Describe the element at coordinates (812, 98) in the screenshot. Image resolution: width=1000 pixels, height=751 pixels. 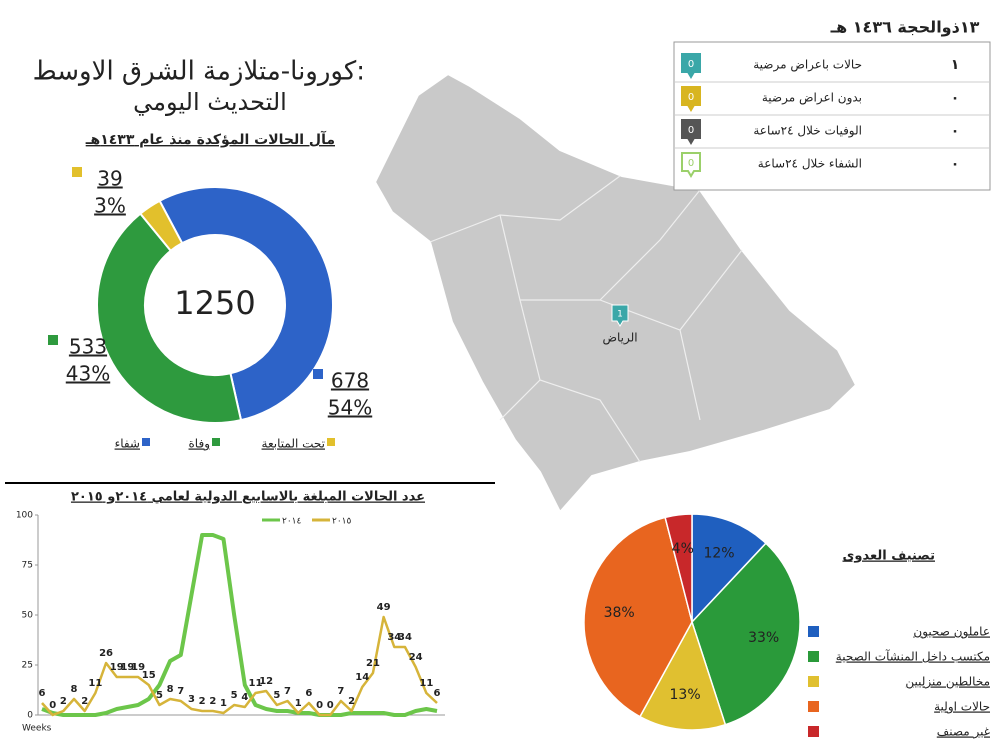
I see `row-label: بدون اعراض مرضية` at that location.